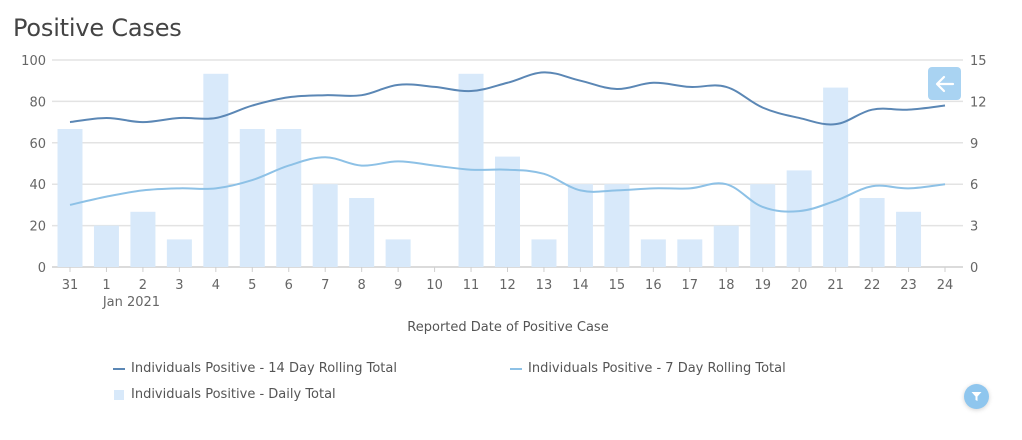 This screenshot has height=440, width=1022. What do you see at coordinates (507, 327) in the screenshot?
I see `x-axis-title: Reported Date of Positive Case` at bounding box center [507, 327].